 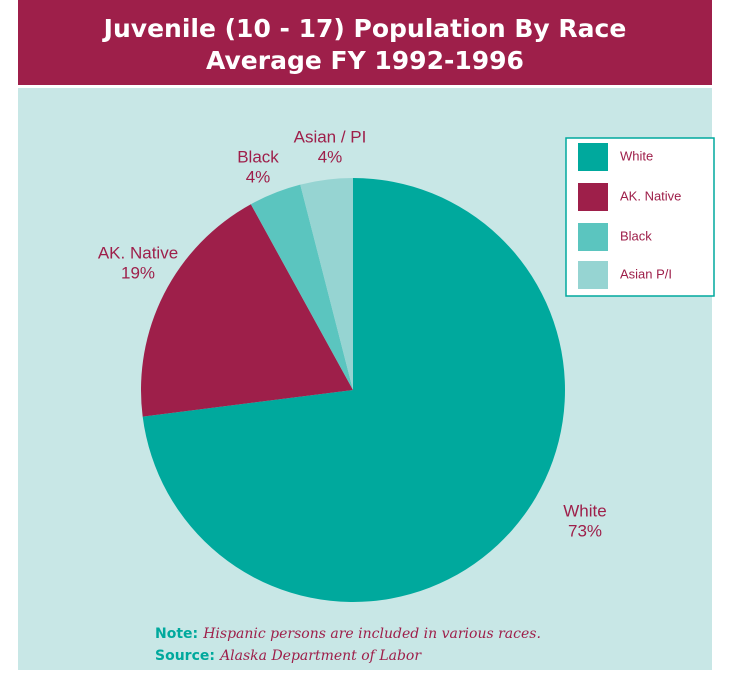 What do you see at coordinates (176, 634) in the screenshot?
I see `note-label: Note:` at bounding box center [176, 634].